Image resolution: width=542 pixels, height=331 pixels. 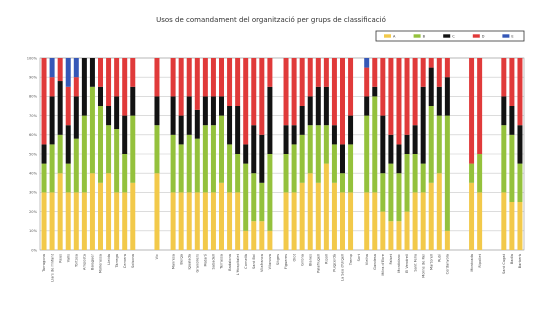 I want to click on legend-label: C, so click(x=453, y=37).